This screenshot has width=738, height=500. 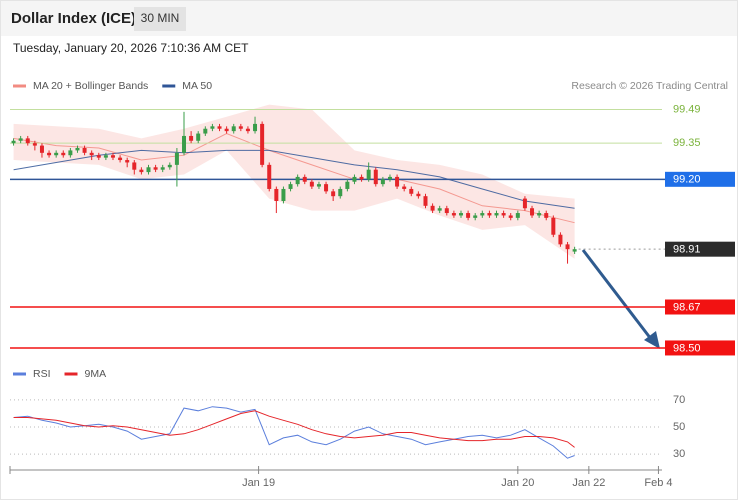 What do you see at coordinates (90, 86) in the screenshot?
I see `legend-label: MA 20 + Bollinger Bands` at bounding box center [90, 86].